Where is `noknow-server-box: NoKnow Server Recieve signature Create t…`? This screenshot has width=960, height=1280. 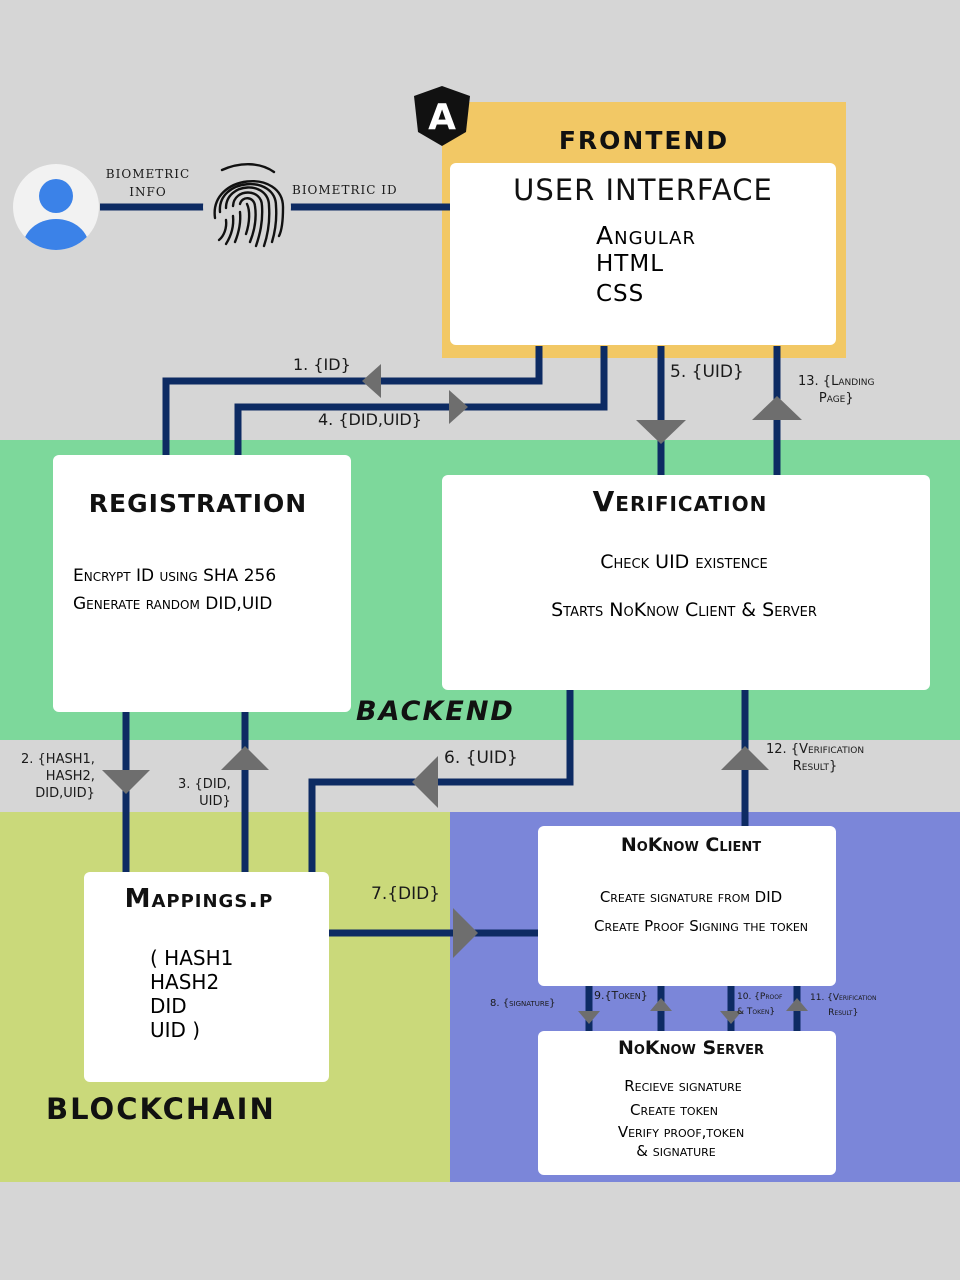 noknow-server-box: NoKnow Server Recieve signature Create t… is located at coordinates (687, 1103).